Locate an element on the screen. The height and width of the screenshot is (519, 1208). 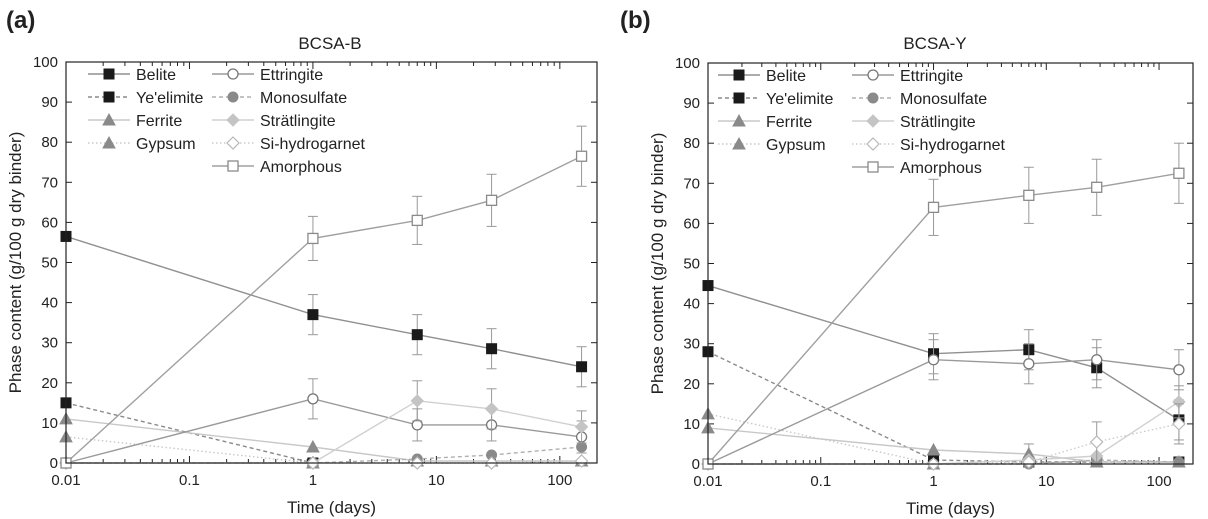
legend-item-si-hydrogarnet: Si-hydrogarnet is located at coordinates (929, 145).